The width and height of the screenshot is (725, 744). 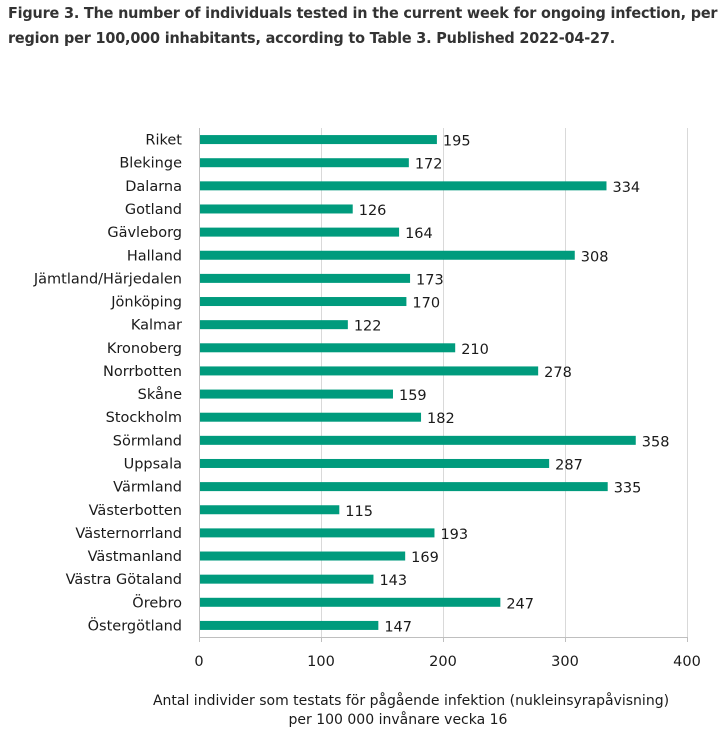 I want to click on value-label: 182, so click(x=441, y=419).